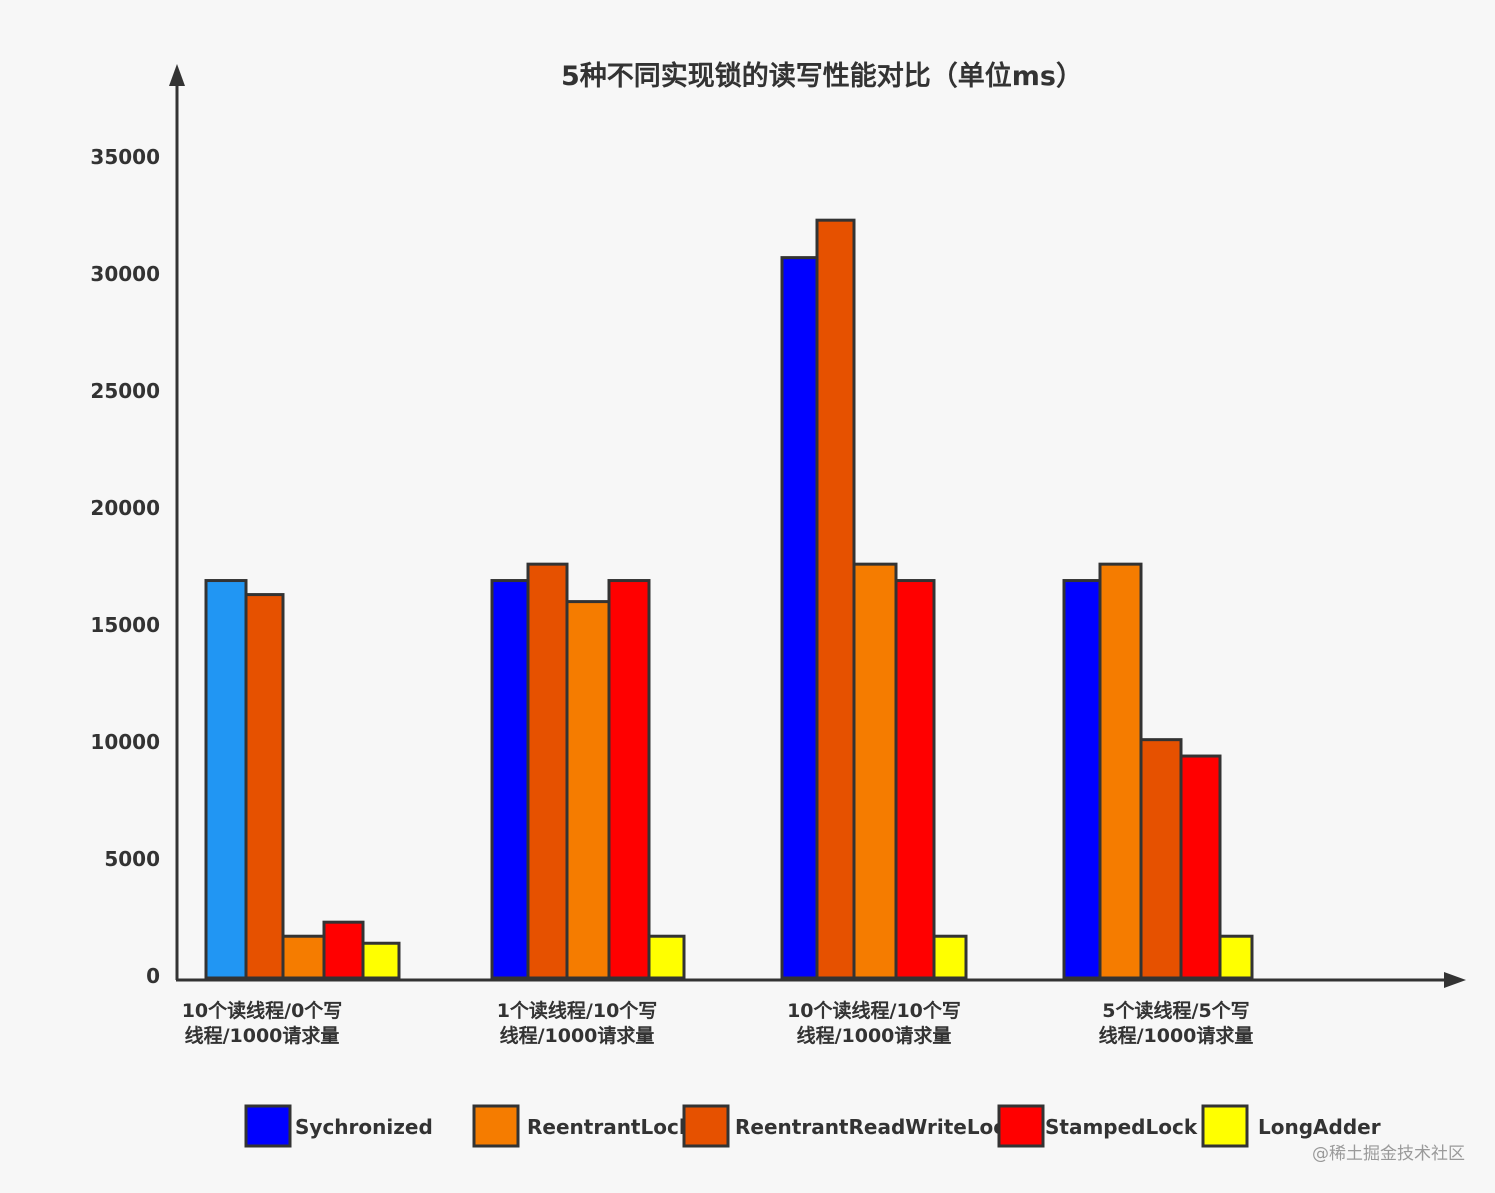 The height and width of the screenshot is (1193, 1495). What do you see at coordinates (125, 391) in the screenshot?
I see `y-tick-label: 25000` at bounding box center [125, 391].